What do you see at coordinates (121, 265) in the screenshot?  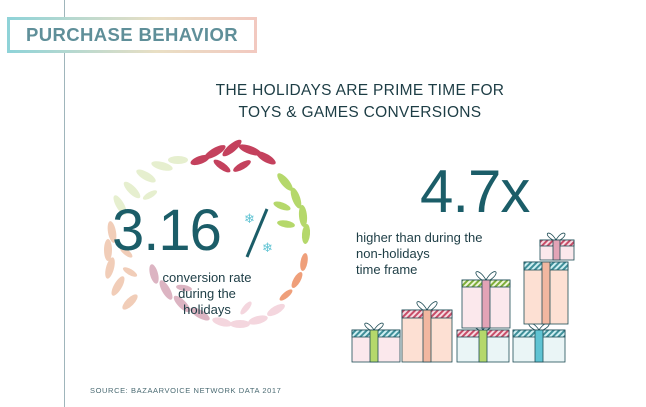 I see `wreath-branch-peach` at bounding box center [121, 265].